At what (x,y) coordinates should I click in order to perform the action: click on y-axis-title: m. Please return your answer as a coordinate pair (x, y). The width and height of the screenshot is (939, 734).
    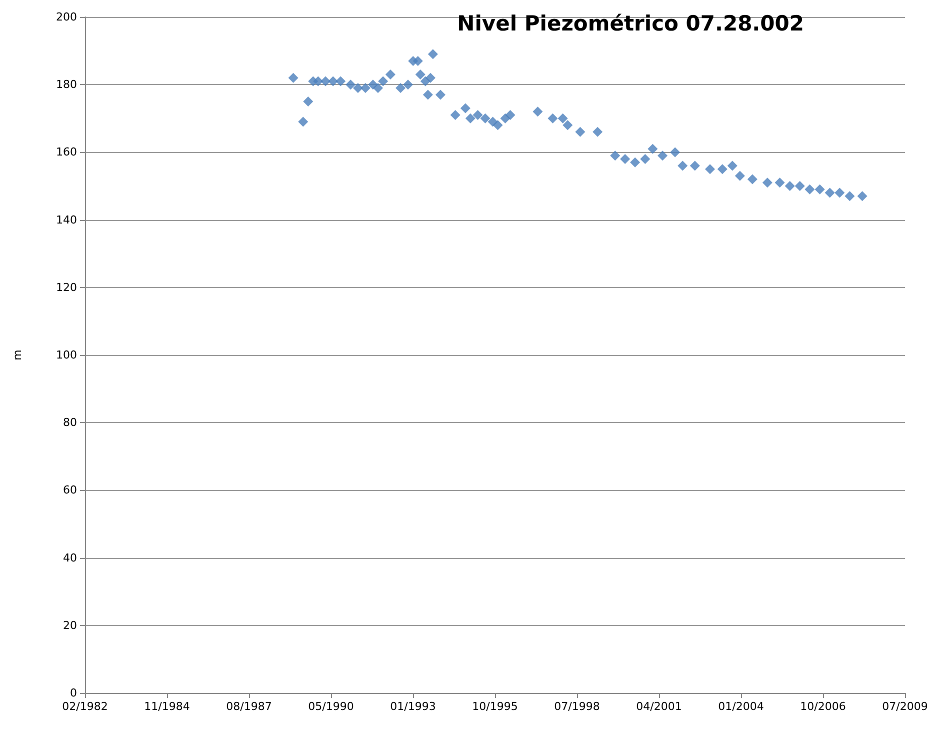
    Looking at the image, I should click on (17, 355).